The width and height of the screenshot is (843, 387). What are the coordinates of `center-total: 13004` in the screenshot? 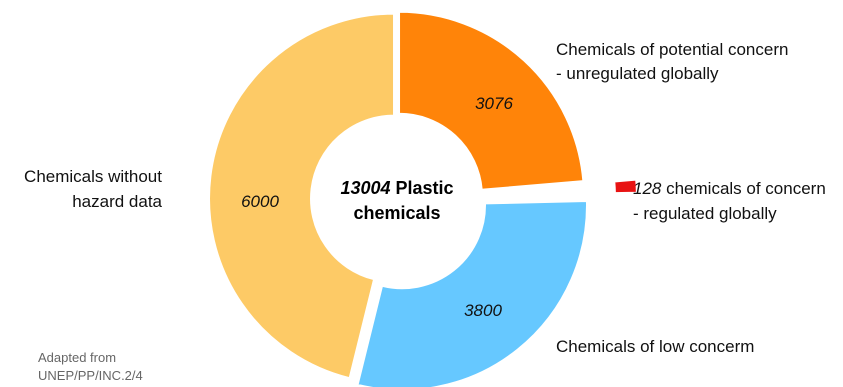 It's located at (365, 188).